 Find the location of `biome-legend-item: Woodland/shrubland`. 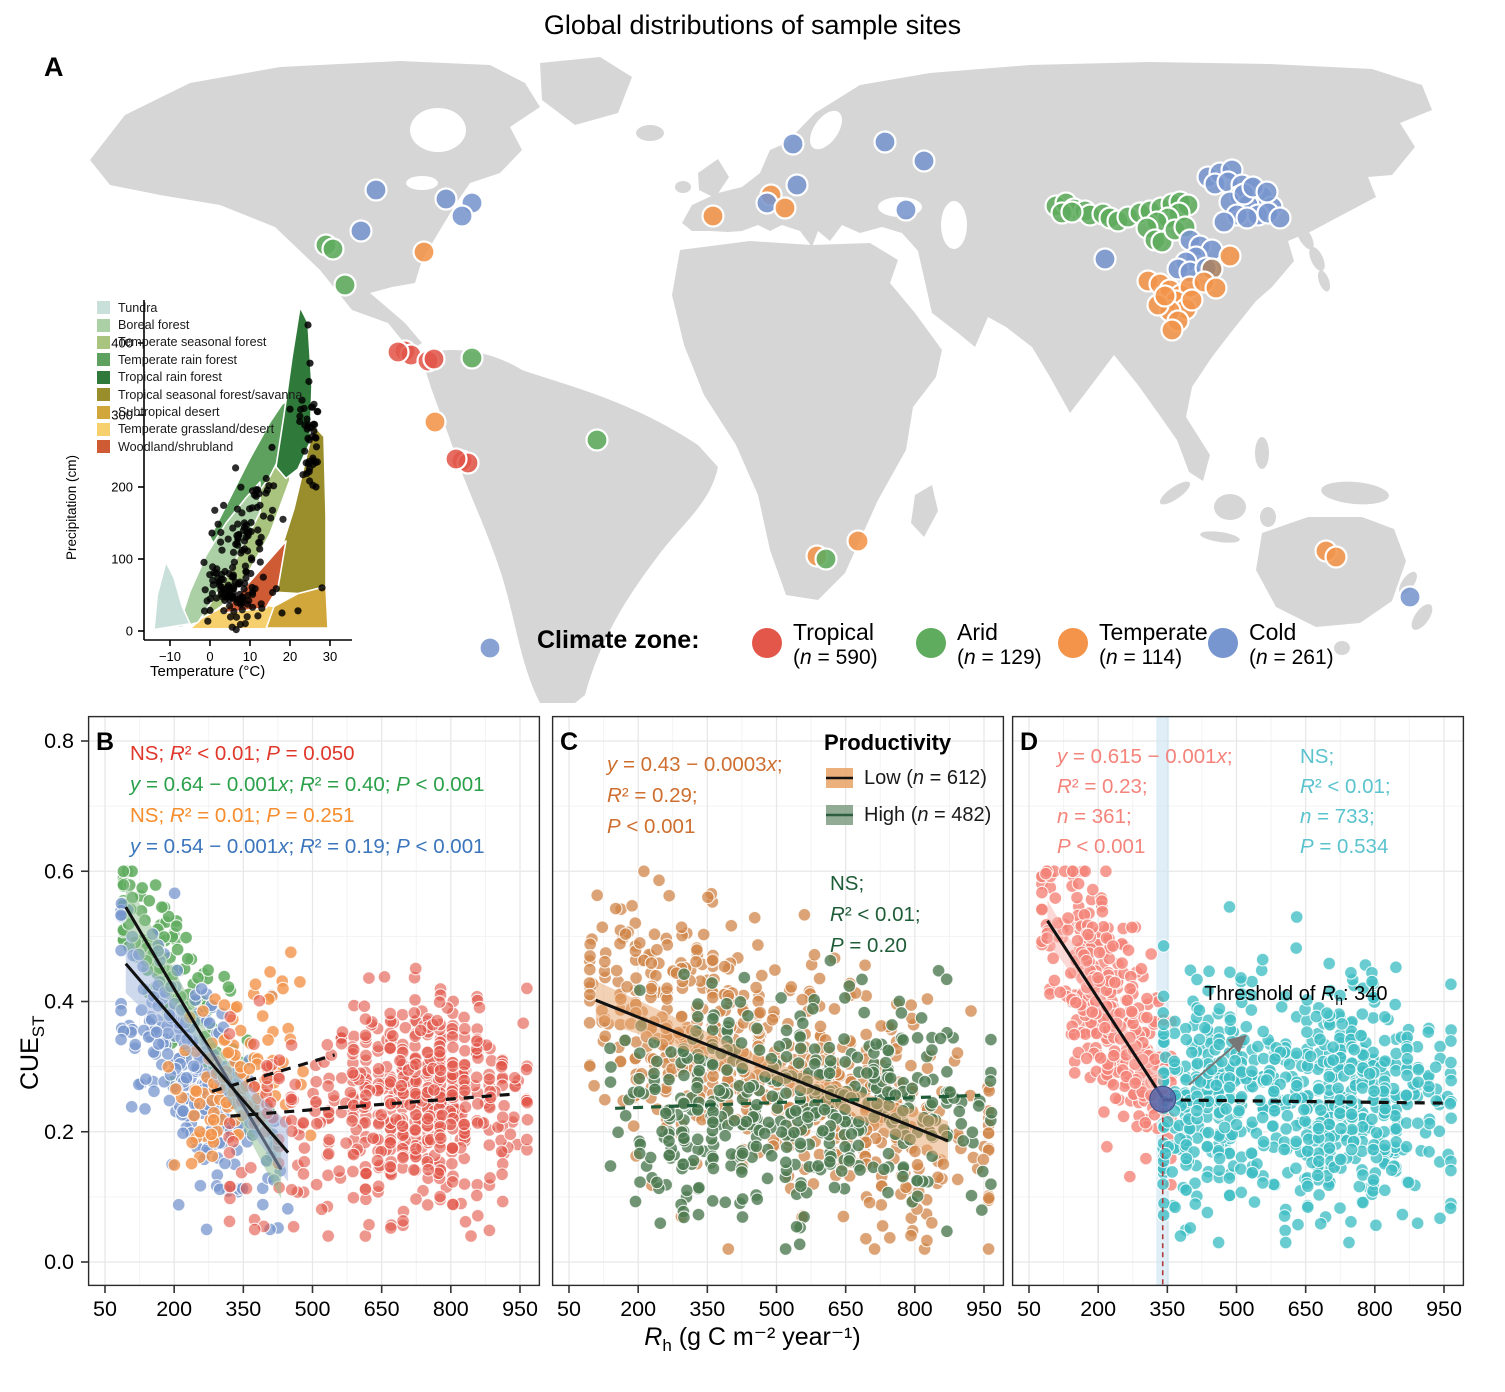

biome-legend-item: Woodland/shrubland is located at coordinates (199, 446).